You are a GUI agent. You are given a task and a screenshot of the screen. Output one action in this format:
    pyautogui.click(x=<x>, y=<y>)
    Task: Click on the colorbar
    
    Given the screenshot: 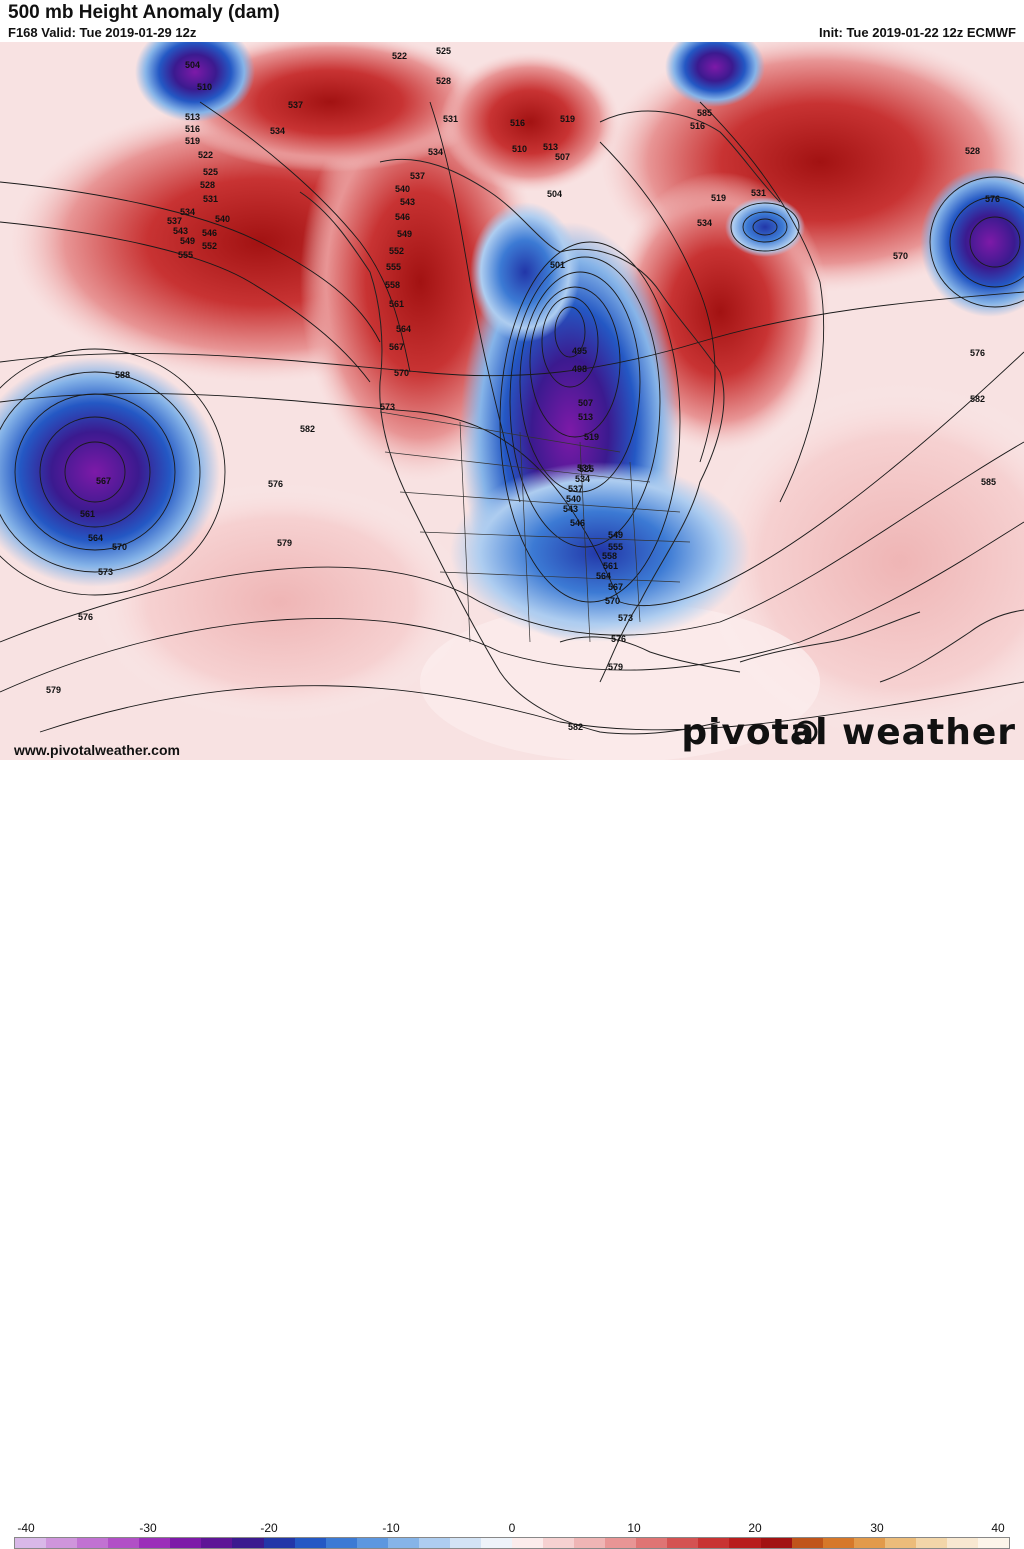 What is the action you would take?
    pyautogui.click(x=512, y=1543)
    